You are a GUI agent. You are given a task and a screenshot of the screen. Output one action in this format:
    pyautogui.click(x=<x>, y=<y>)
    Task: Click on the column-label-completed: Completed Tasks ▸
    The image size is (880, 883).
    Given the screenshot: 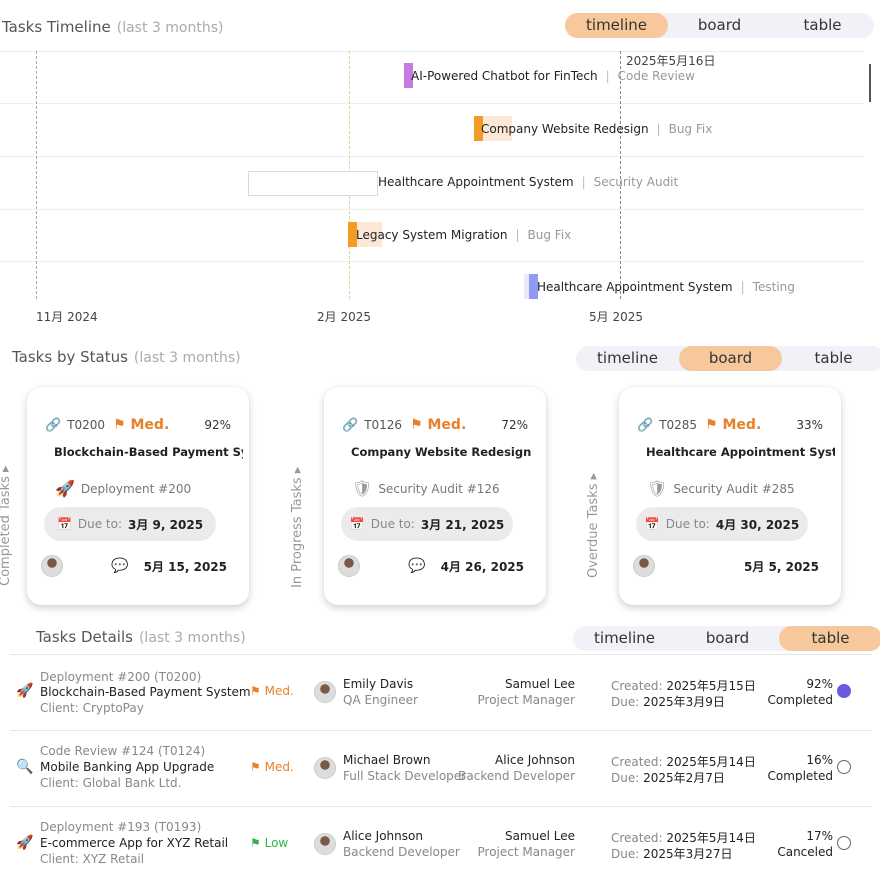 What is the action you would take?
    pyautogui.click(x=6, y=525)
    